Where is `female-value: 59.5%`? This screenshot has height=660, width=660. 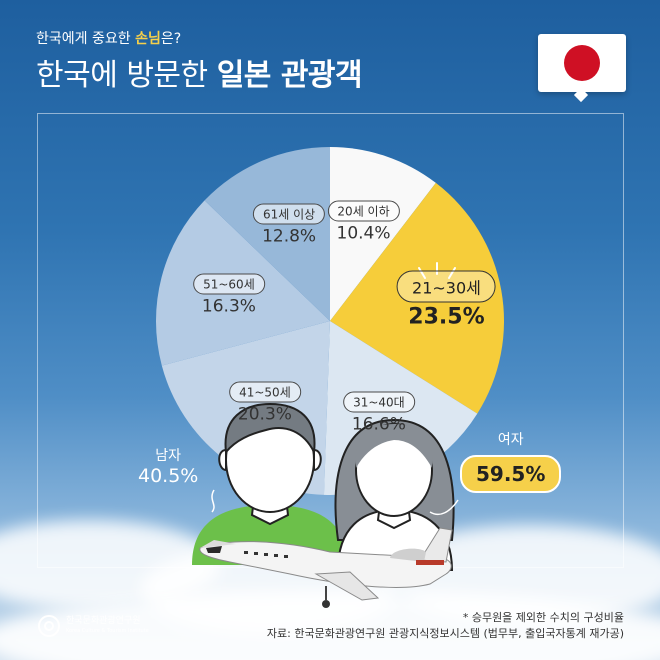
female-value: 59.5% is located at coordinates (511, 474).